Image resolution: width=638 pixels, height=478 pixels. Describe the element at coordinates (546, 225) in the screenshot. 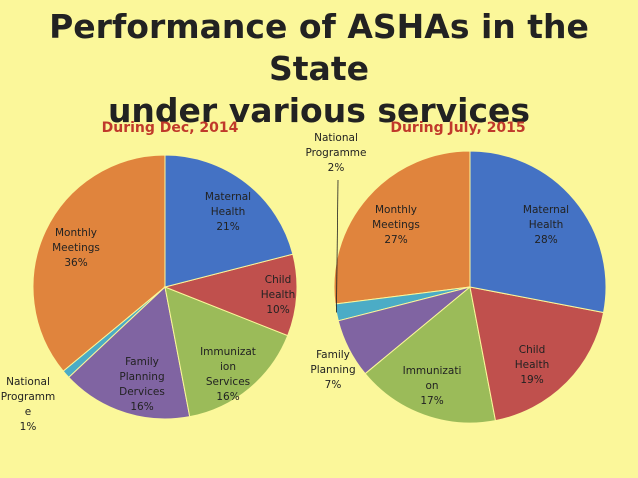

I see `slice-label: Maternal Health 28%` at that location.